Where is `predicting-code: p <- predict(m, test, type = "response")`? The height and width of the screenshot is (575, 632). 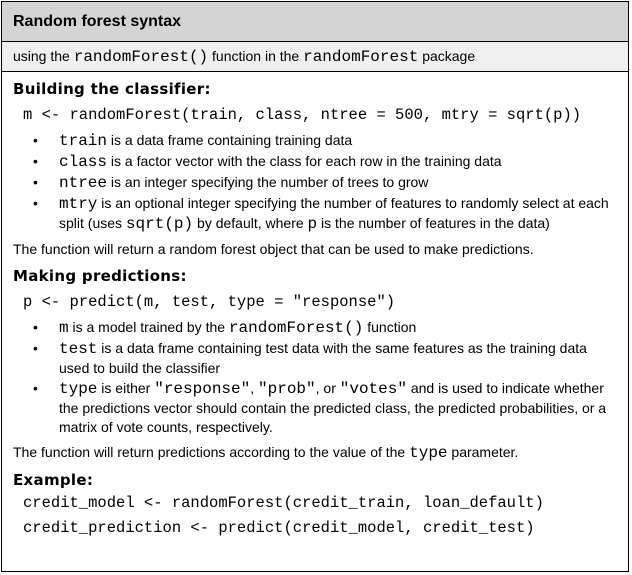
predicting-code: p <- predict(m, test, type = "response") is located at coordinates (209, 302).